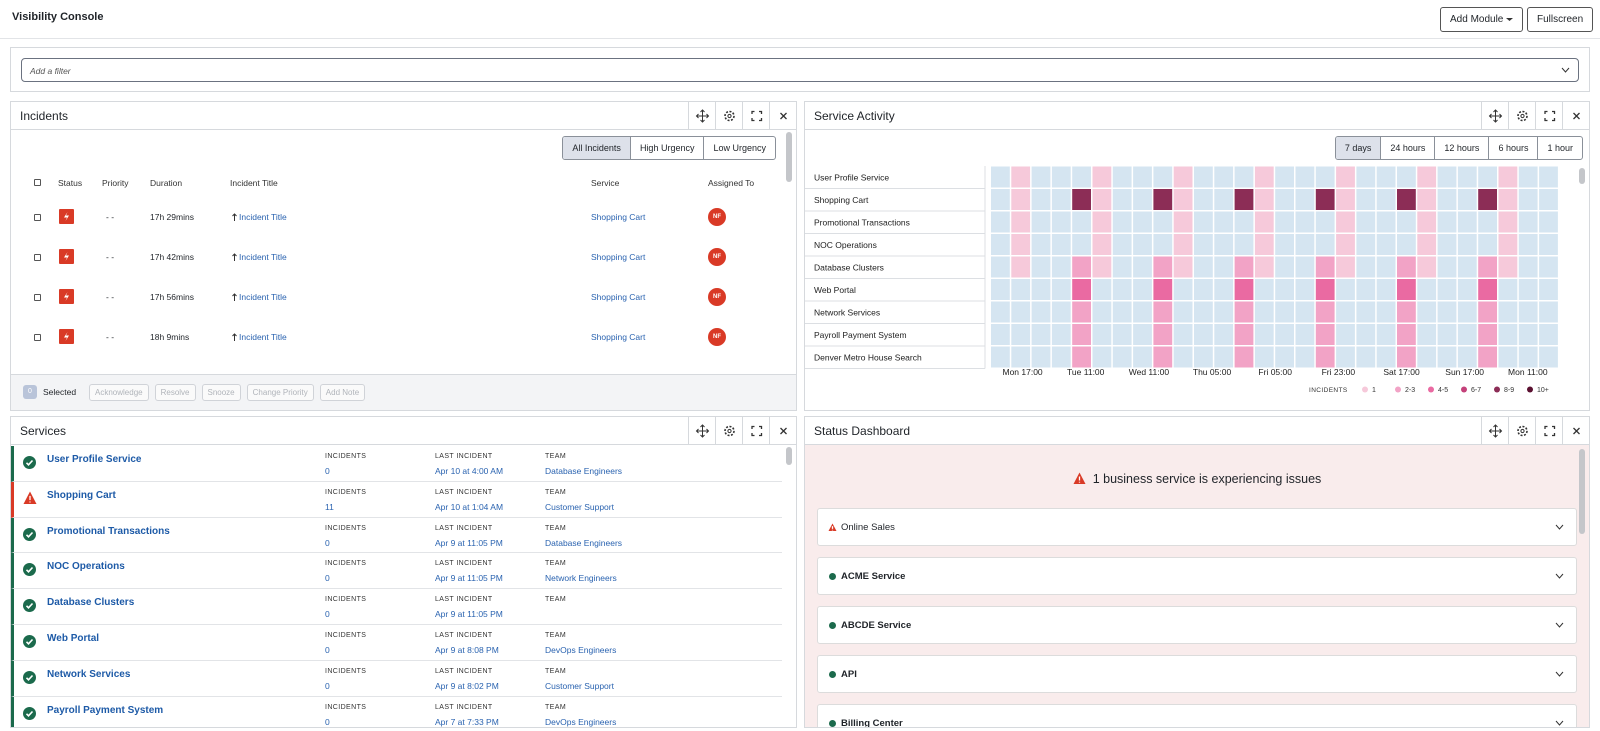 The height and width of the screenshot is (731, 1600). Describe the element at coordinates (1197, 576) in the screenshot. I see `business-service-card: ACME Service` at that location.